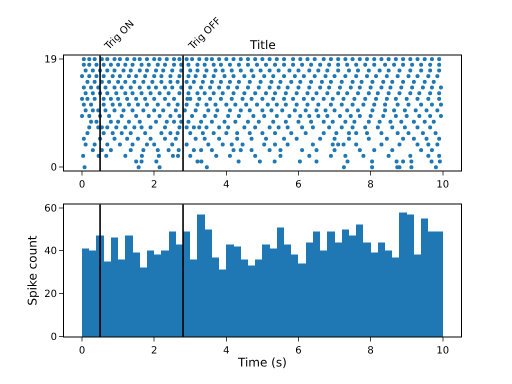 Image resolution: width=512 pixels, height=384 pixels. Describe the element at coordinates (205, 34) in the screenshot. I see `ref-line-label: Trig OFF` at that location.